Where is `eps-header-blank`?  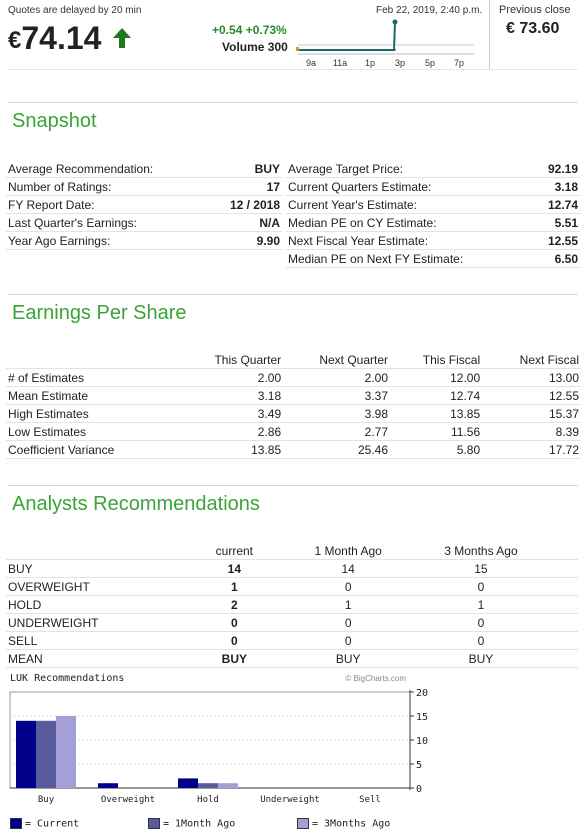
eps-header-blank is located at coordinates (86, 360).